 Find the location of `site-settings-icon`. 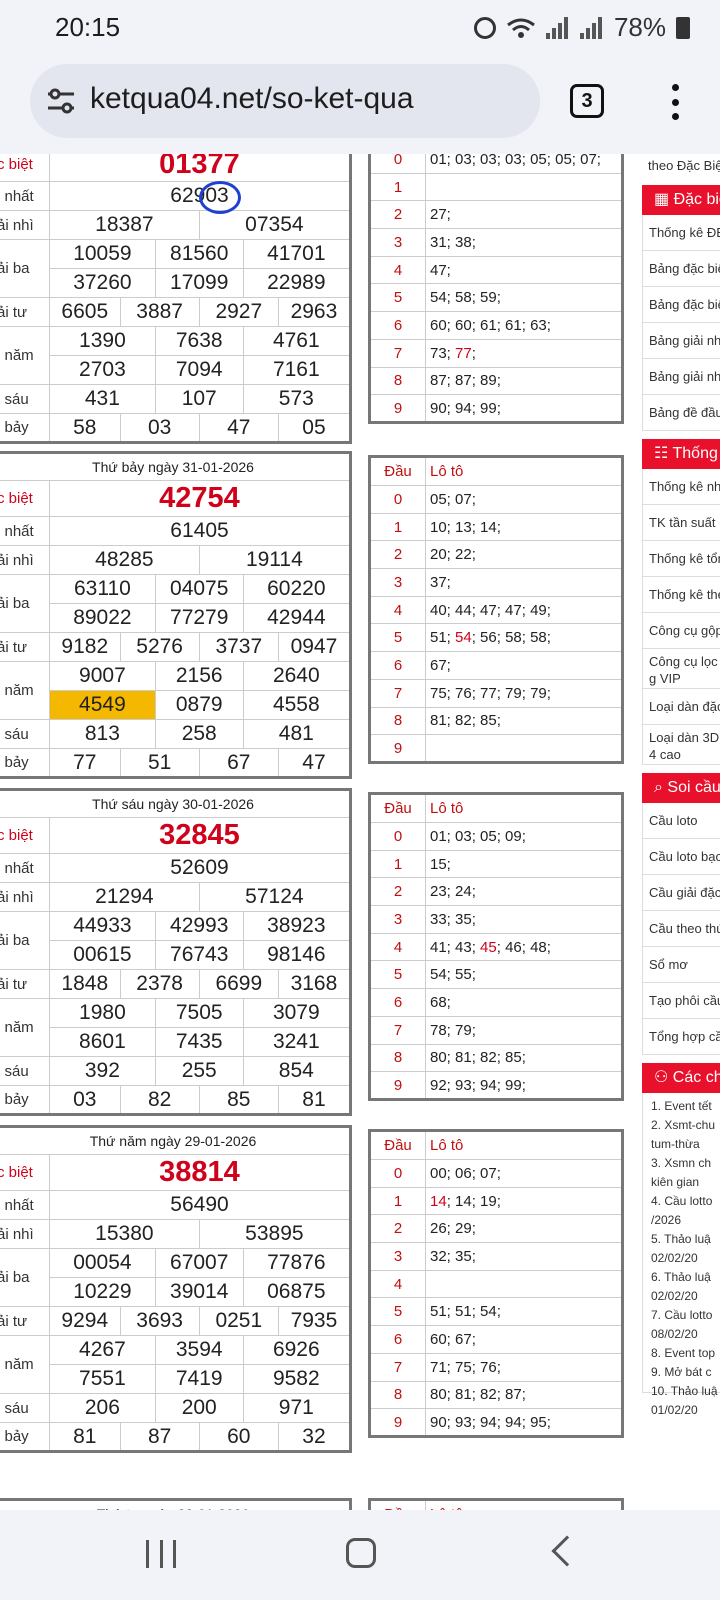

site-settings-icon is located at coordinates (61, 101).